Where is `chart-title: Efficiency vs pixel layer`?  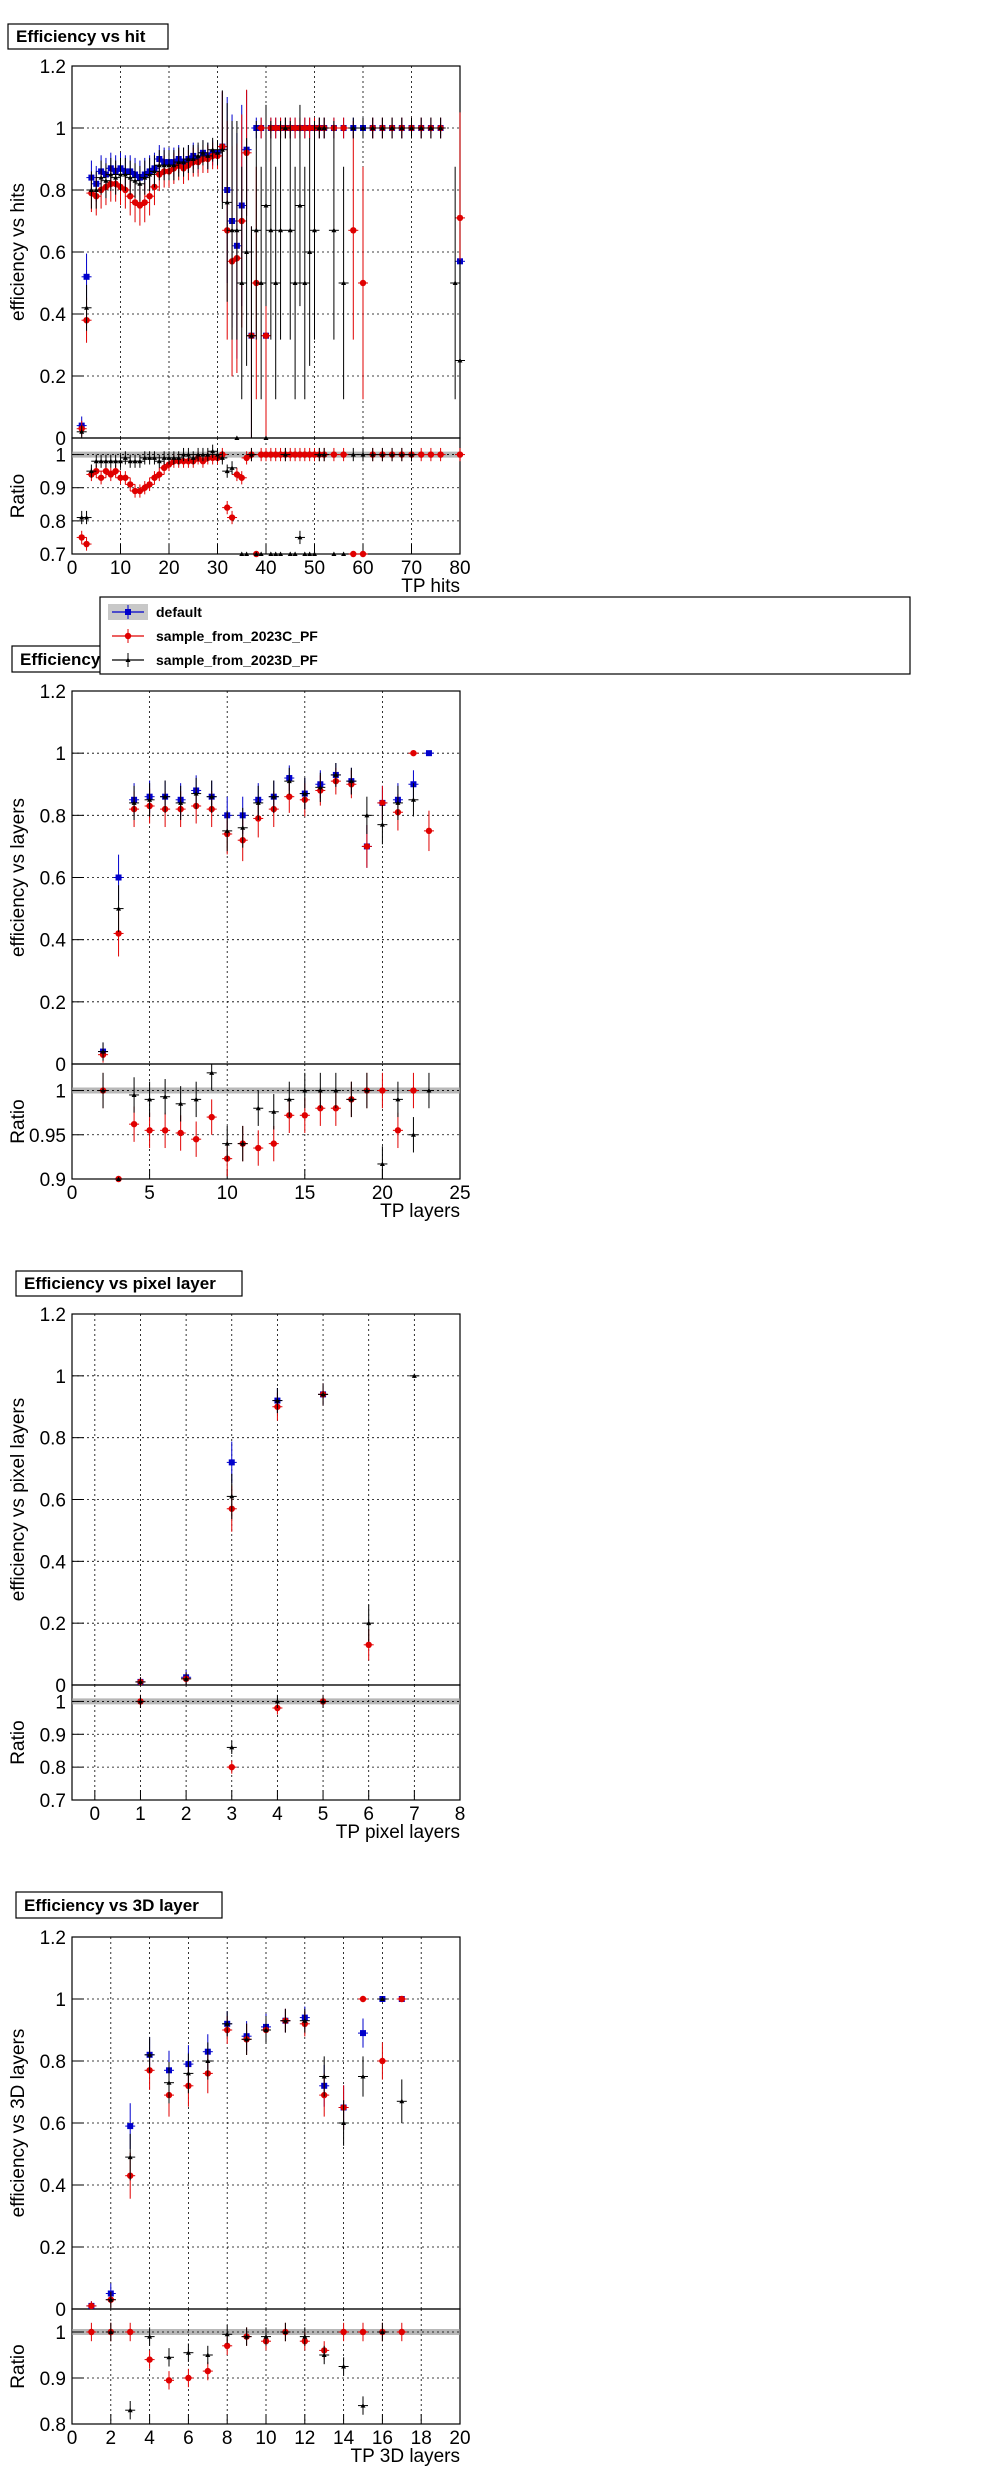
chart-title: Efficiency vs pixel layer is located at coordinates (120, 1283).